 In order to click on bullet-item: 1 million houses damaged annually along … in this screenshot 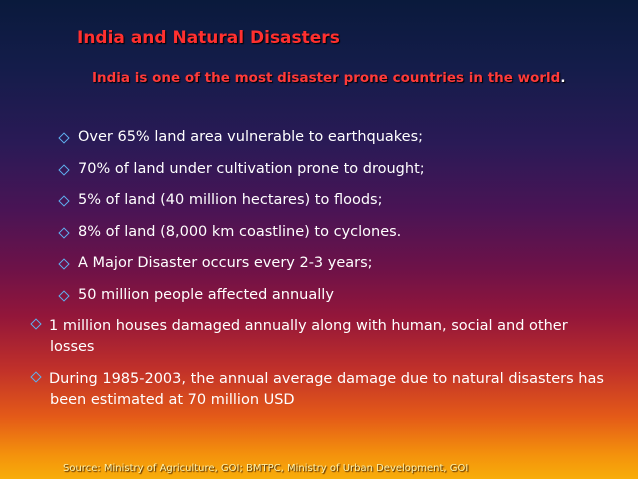, I will do `click(318, 337)`.